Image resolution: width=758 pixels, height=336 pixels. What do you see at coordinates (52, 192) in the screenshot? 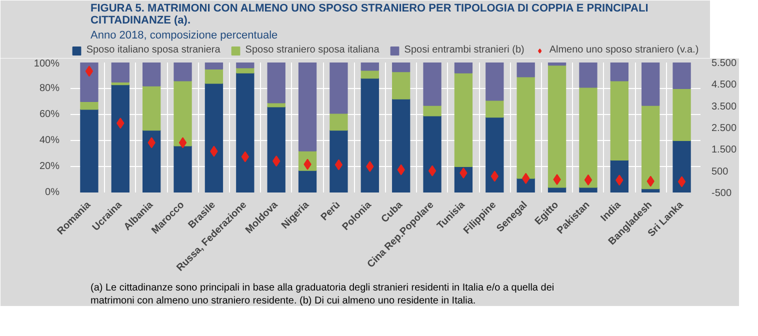
I see `y-tick-label: 0%` at bounding box center [52, 192].